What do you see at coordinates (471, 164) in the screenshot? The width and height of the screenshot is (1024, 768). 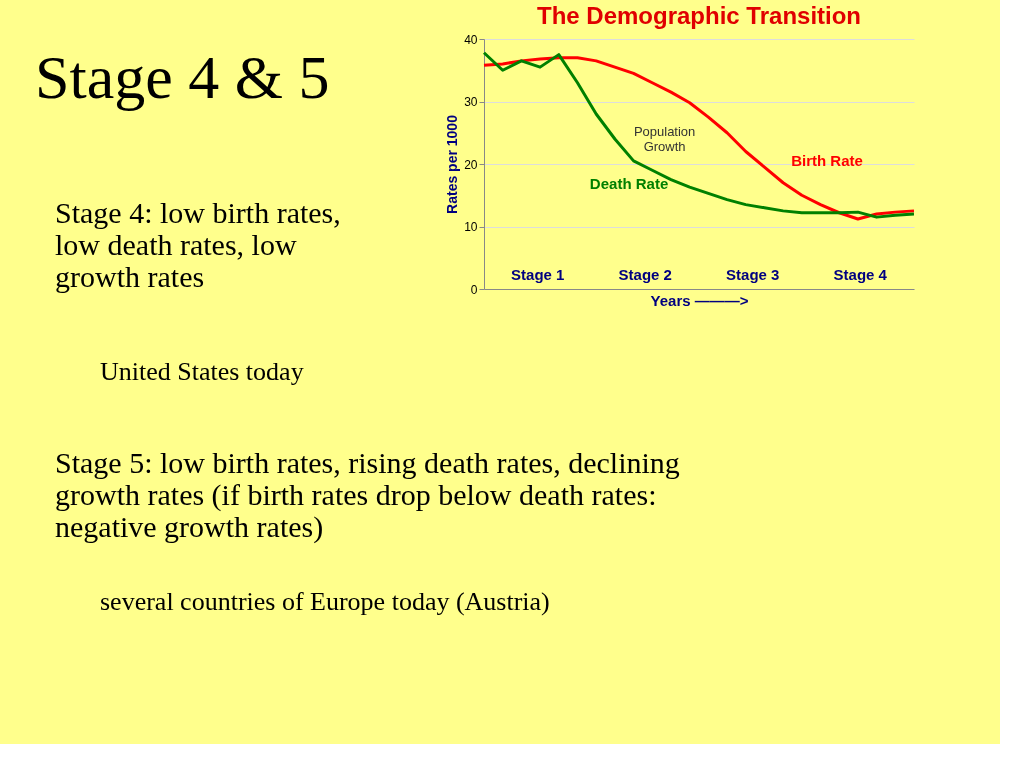 I see `y-tick-label: 20` at bounding box center [471, 164].